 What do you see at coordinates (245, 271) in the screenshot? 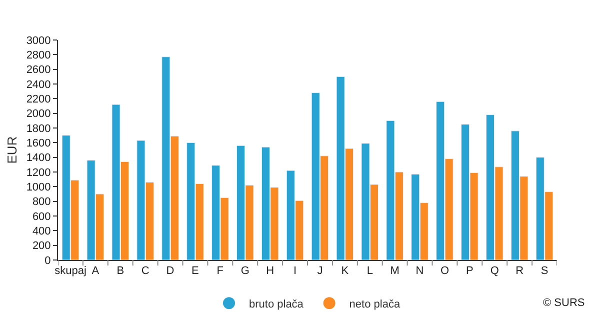
I see `x-tick-label: G` at bounding box center [245, 271].